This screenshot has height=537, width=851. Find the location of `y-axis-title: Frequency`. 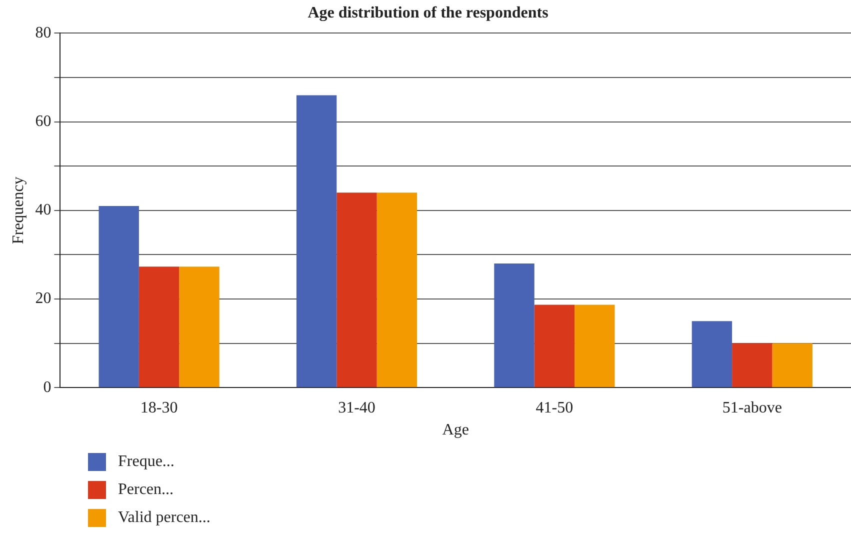

y-axis-title: Frequency is located at coordinates (18, 210).